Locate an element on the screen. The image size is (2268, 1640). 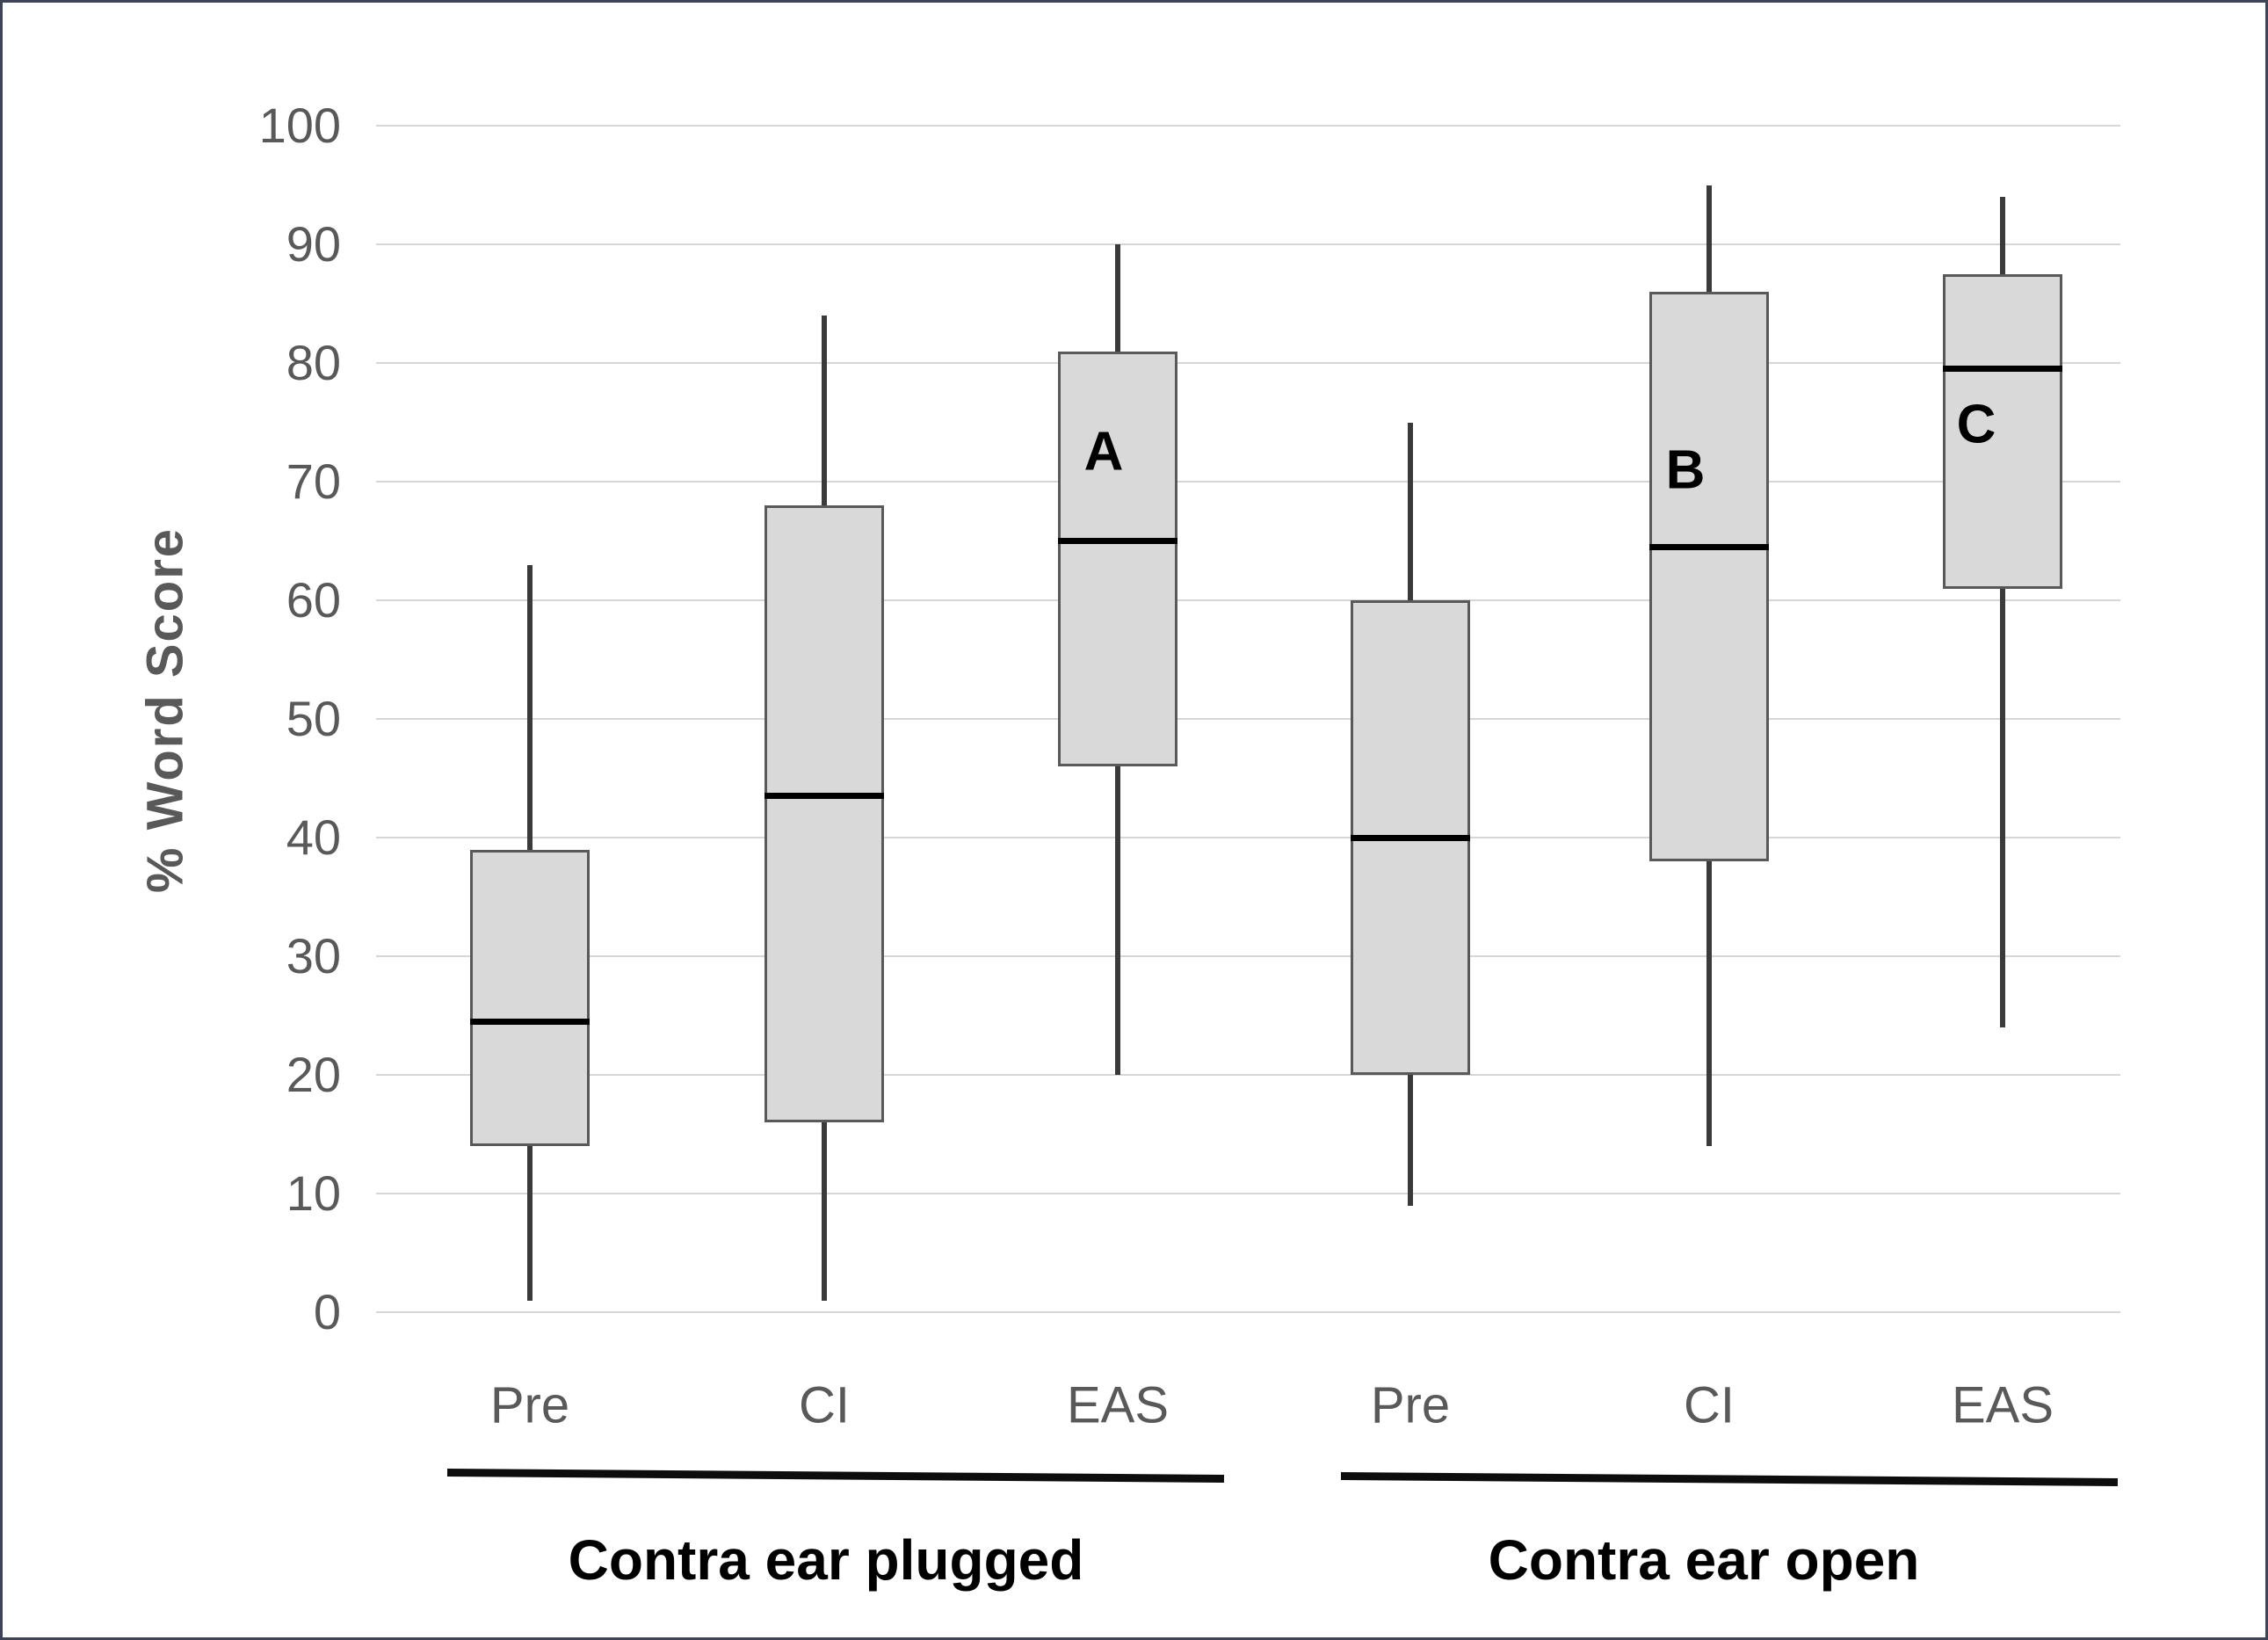
group-label-plugged: Contra ear plugged is located at coordinates (826, 1560).